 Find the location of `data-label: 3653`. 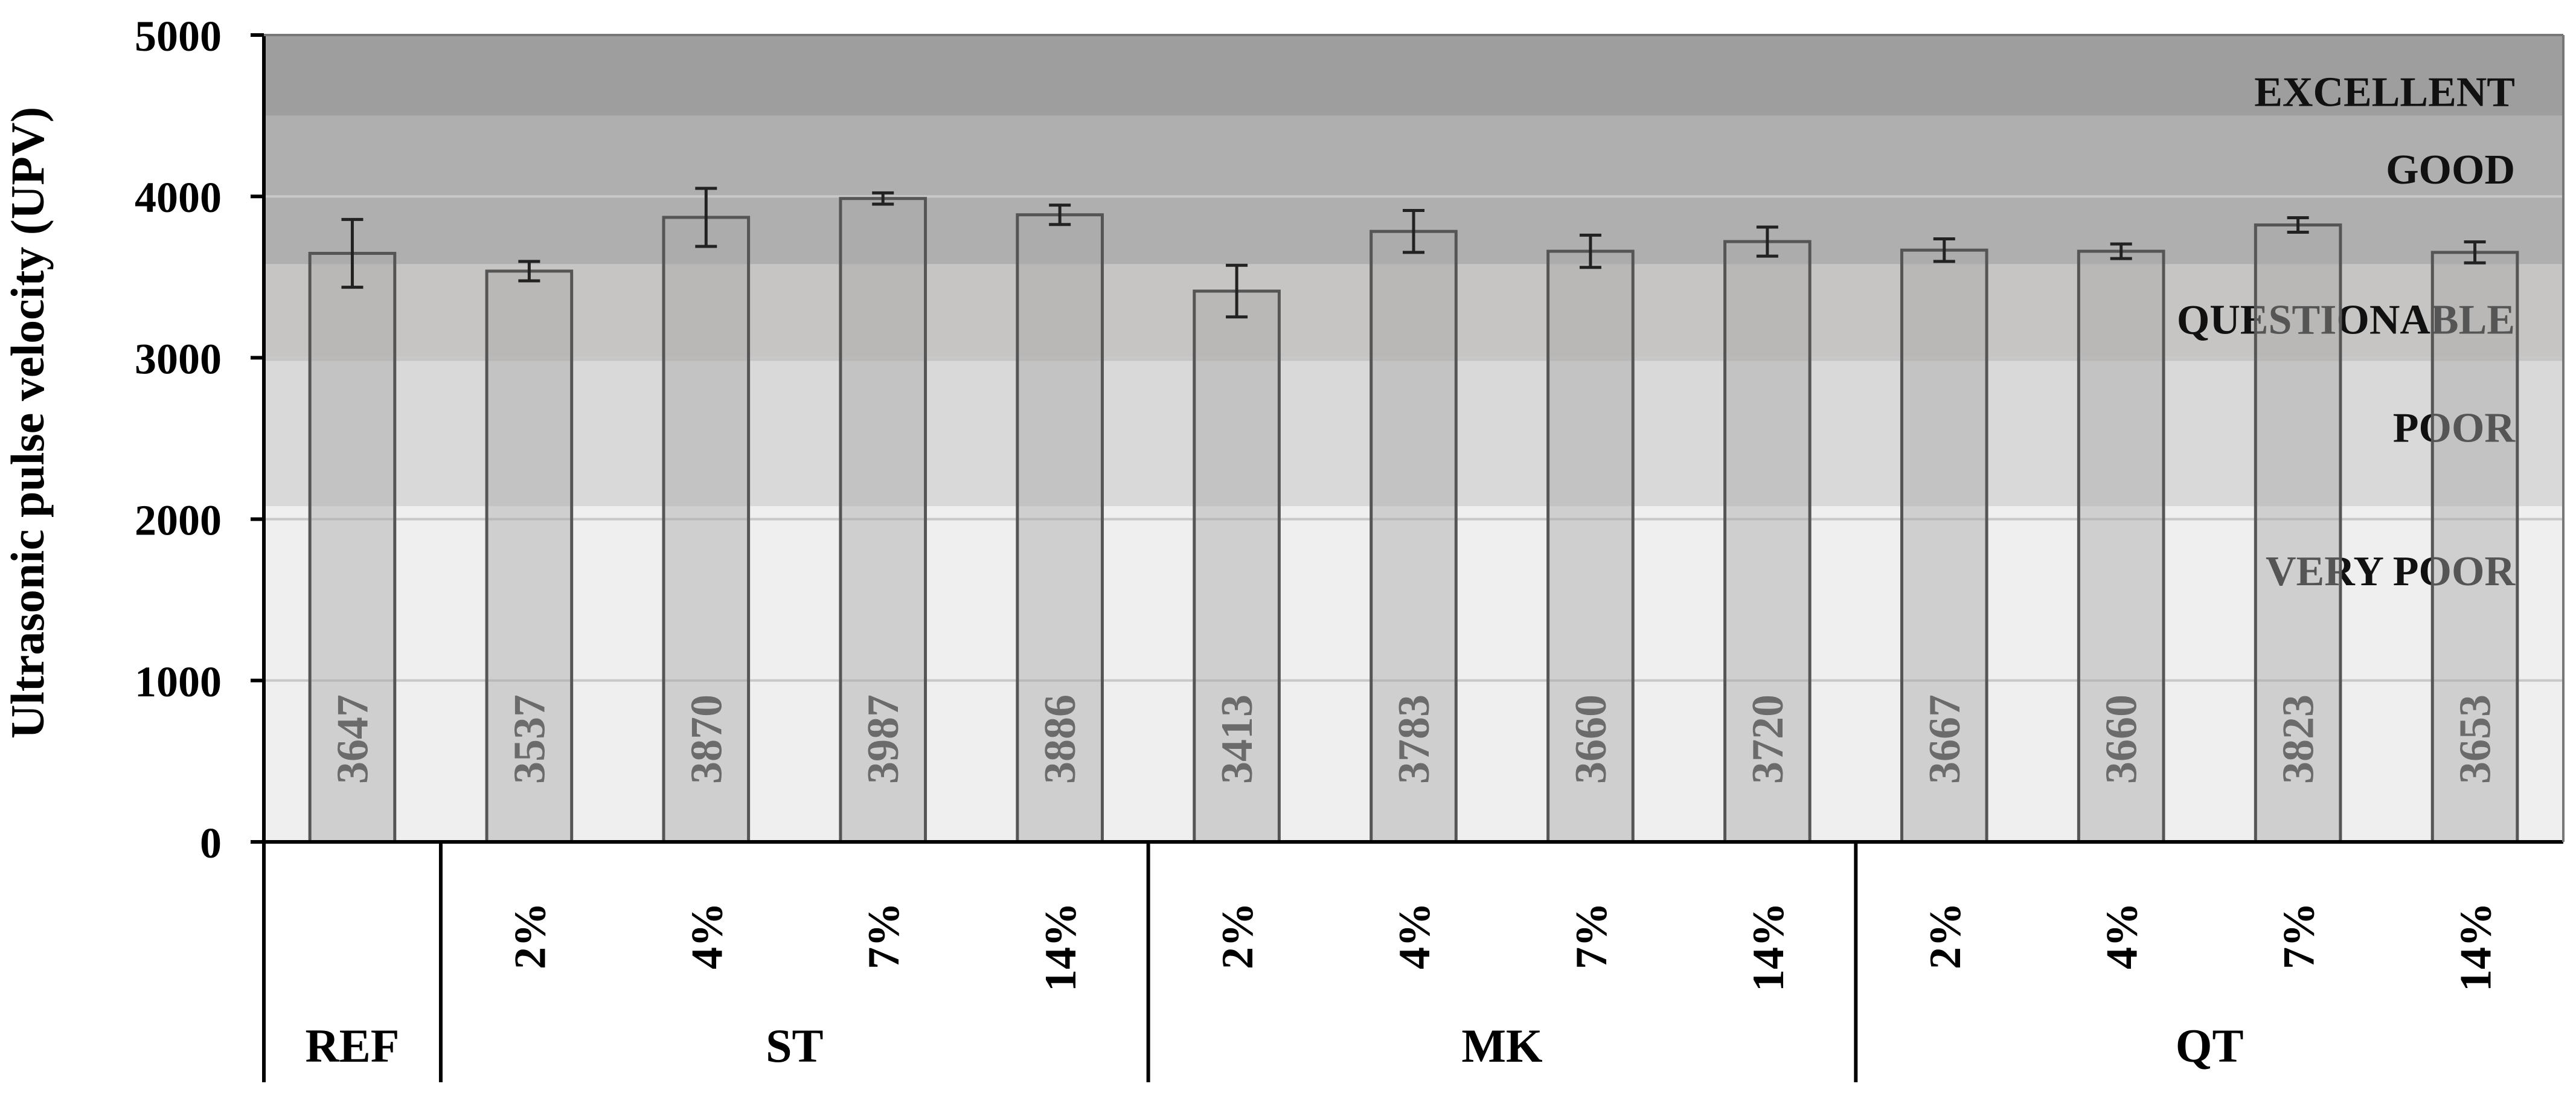

data-label: 3653 is located at coordinates (2476, 739).